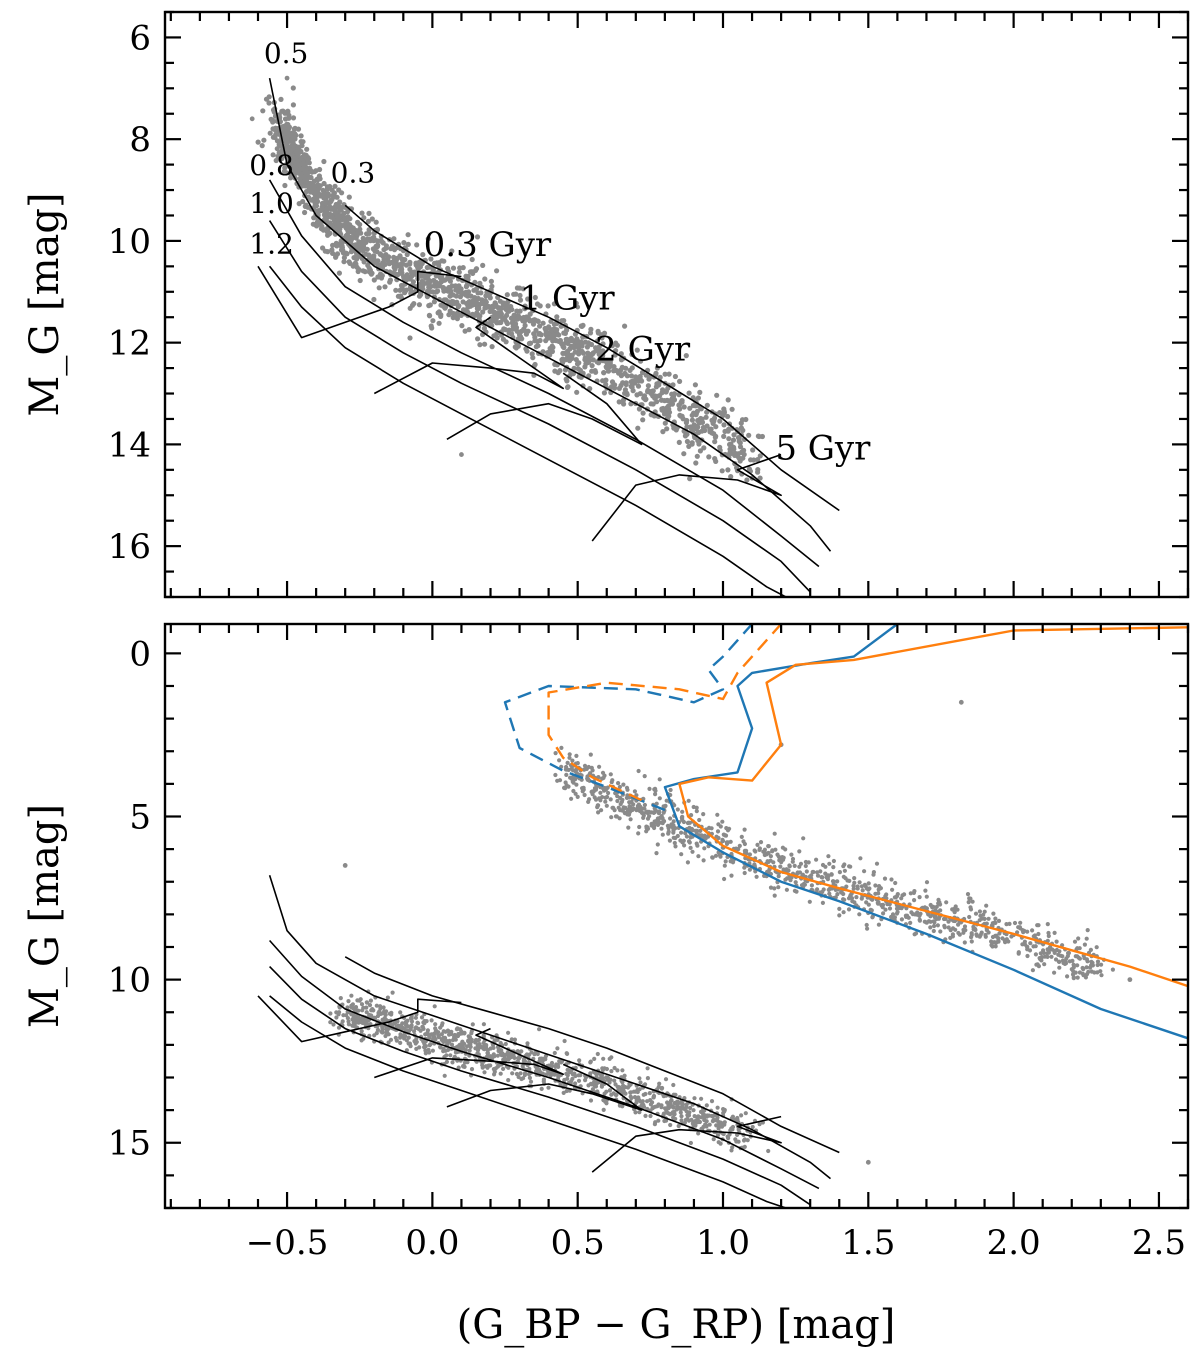 The height and width of the screenshot is (1353, 1200). Describe the element at coordinates (507, 279) in the screenshot. I see `scatter-points` at that location.